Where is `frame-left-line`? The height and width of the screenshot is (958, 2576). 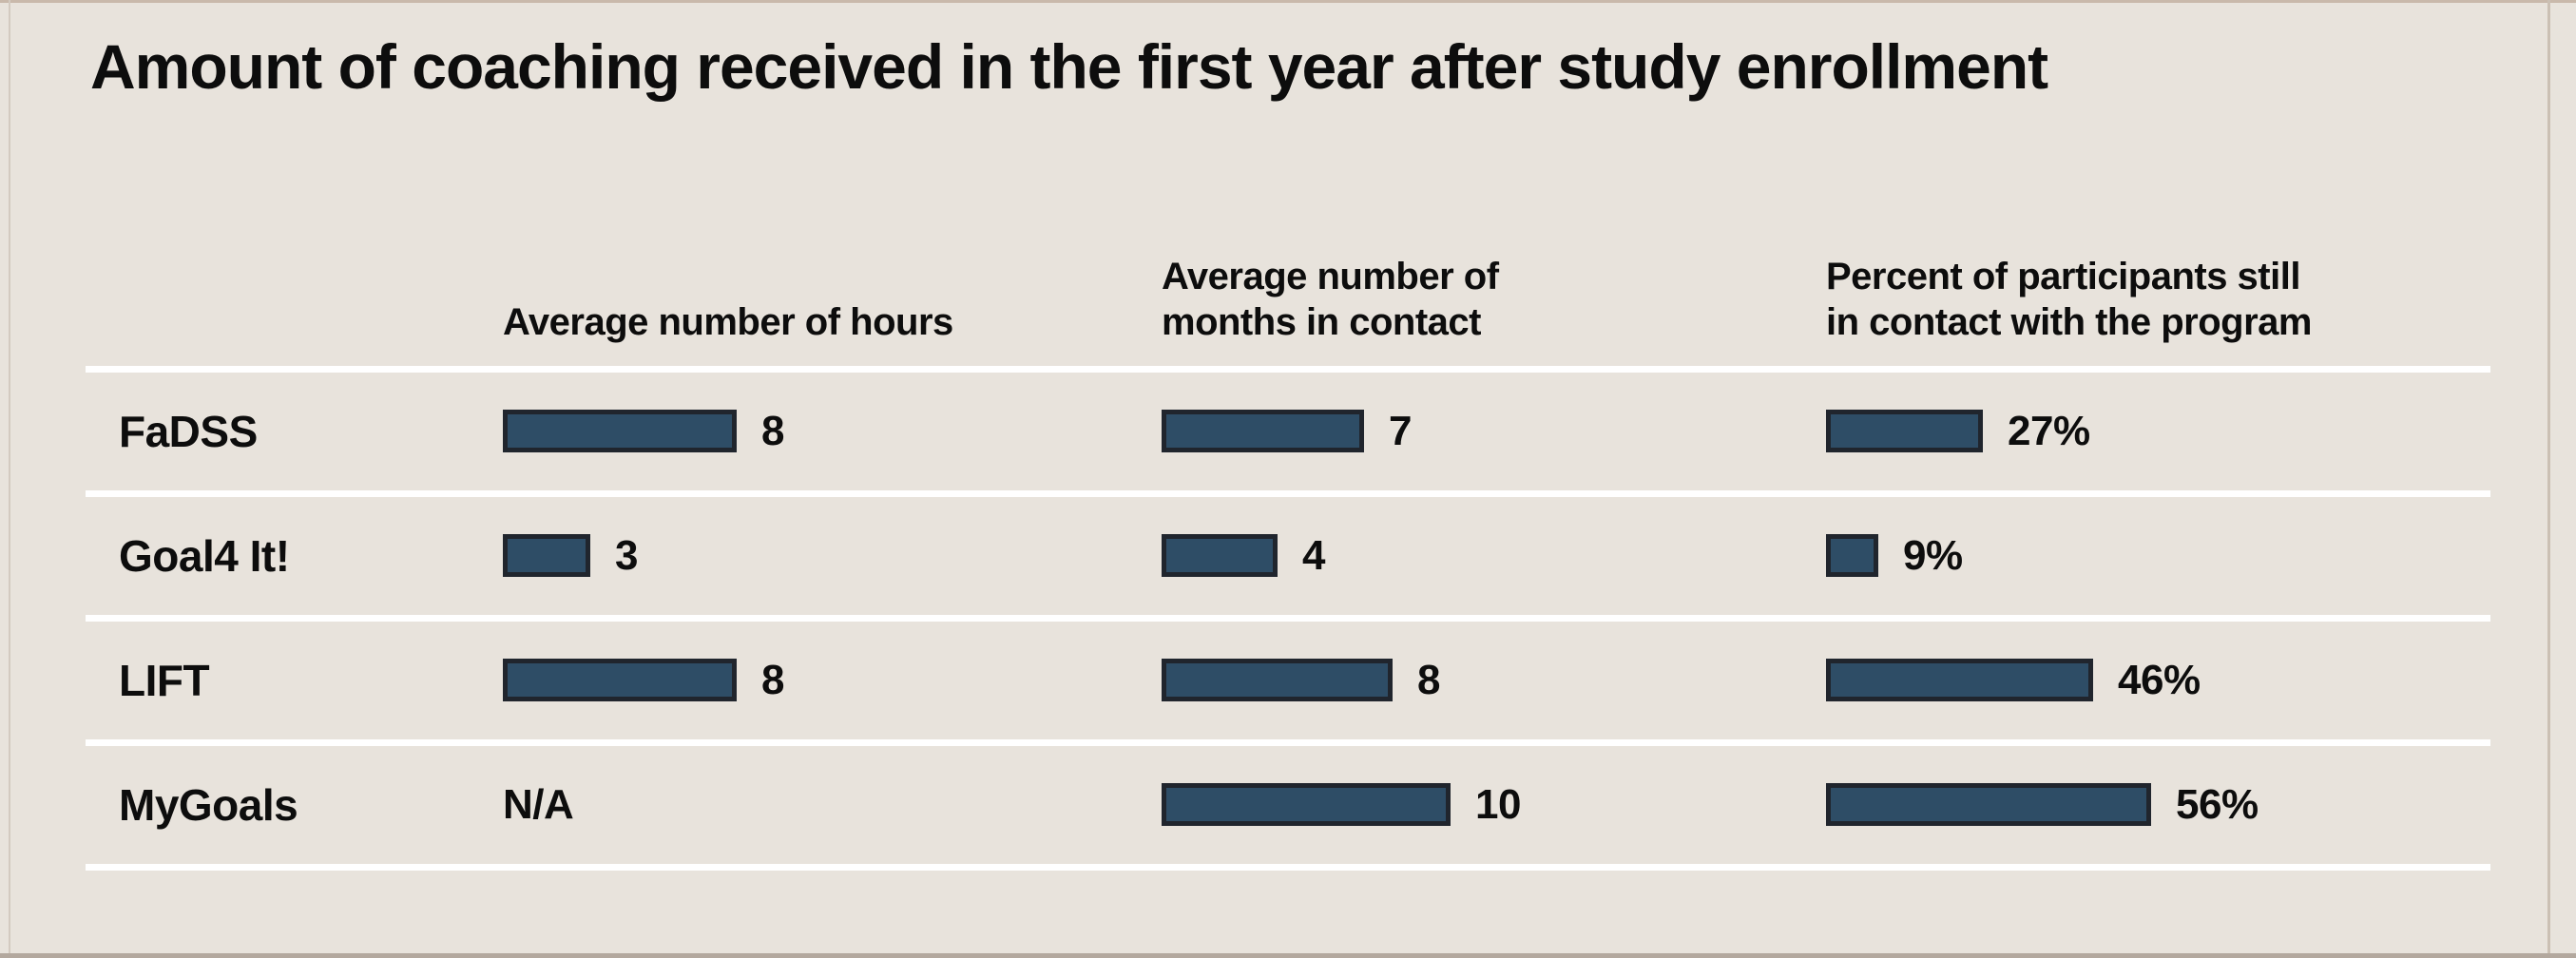
frame-left-line is located at coordinates (10, 479).